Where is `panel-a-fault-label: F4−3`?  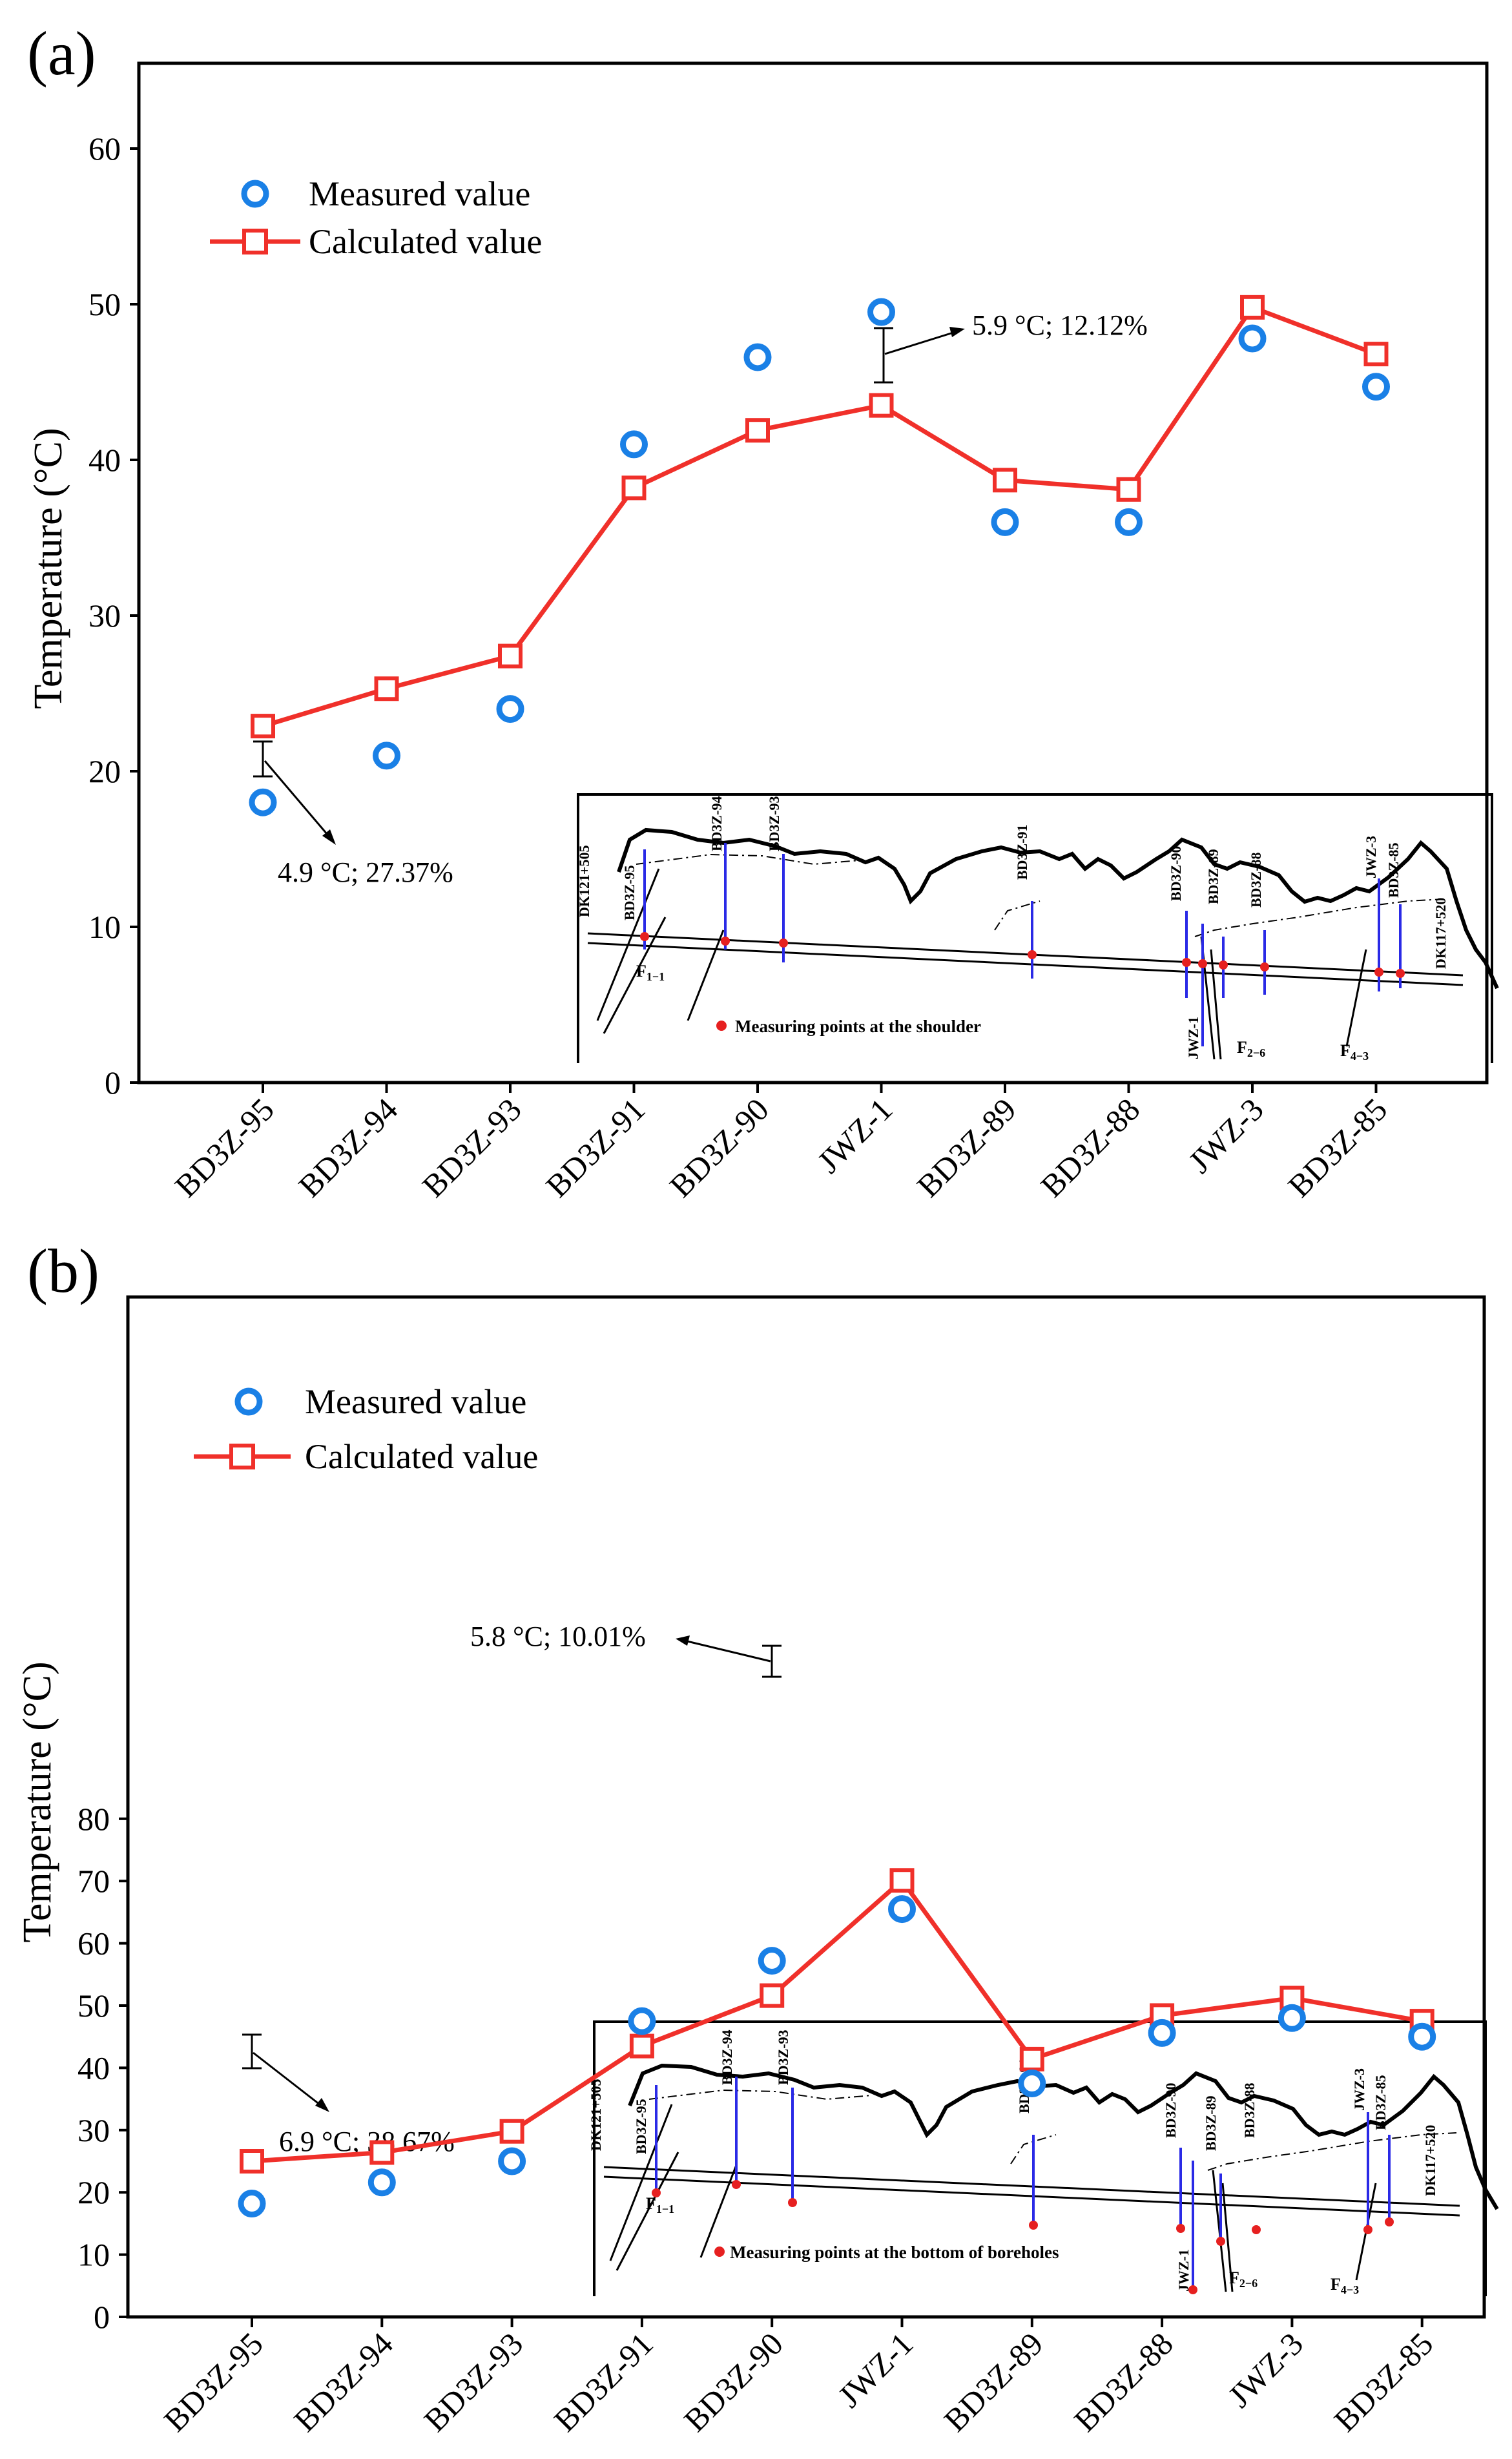
panel-a-fault-label: F4−3 is located at coordinates (1355, 1052).